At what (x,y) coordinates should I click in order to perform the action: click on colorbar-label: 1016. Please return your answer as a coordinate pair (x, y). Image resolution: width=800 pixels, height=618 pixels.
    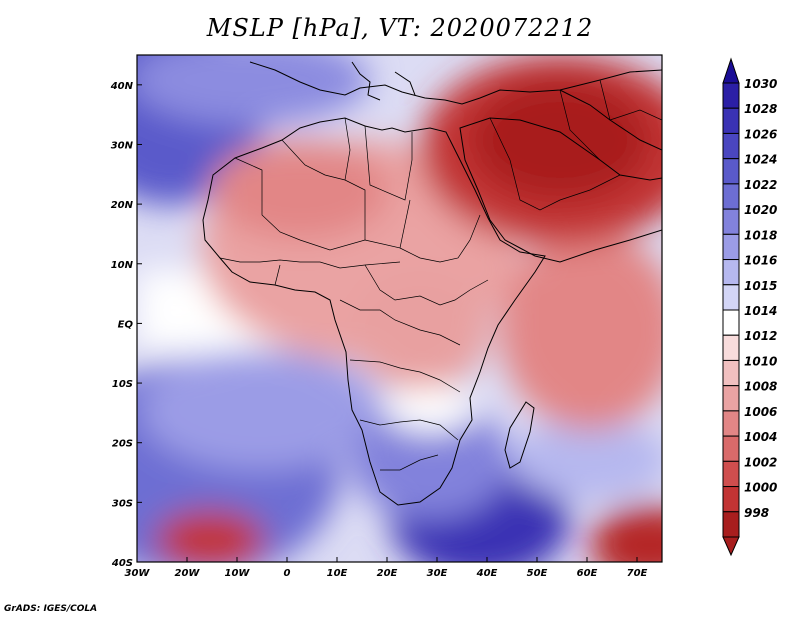
    Looking at the image, I should click on (760, 261).